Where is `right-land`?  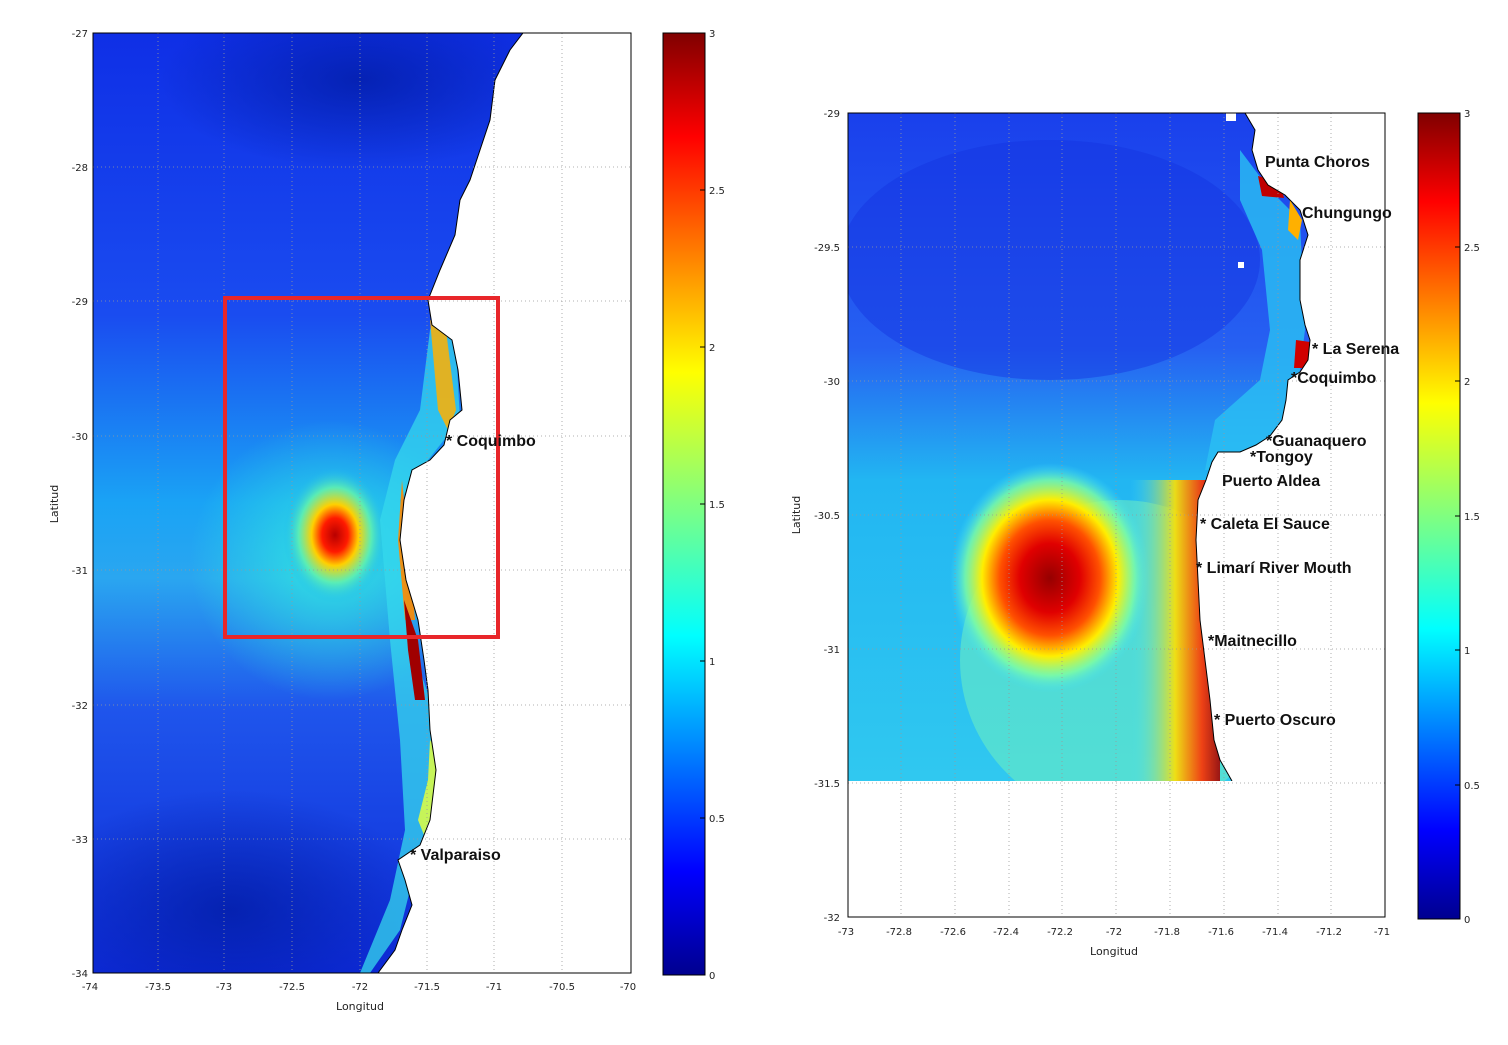
right-land is located at coordinates (1290, 447).